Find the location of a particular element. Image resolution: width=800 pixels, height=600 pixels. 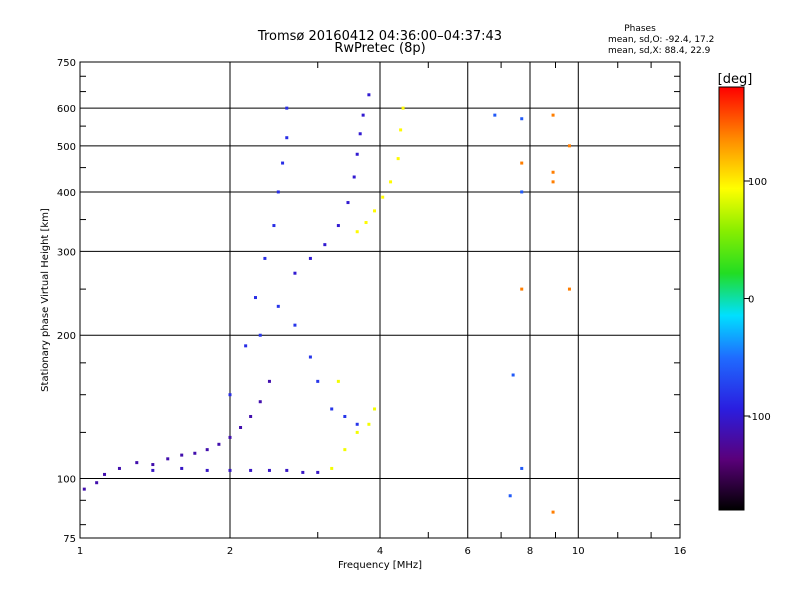

x-axis-label: Frequency [MHz] is located at coordinates (380, 565).